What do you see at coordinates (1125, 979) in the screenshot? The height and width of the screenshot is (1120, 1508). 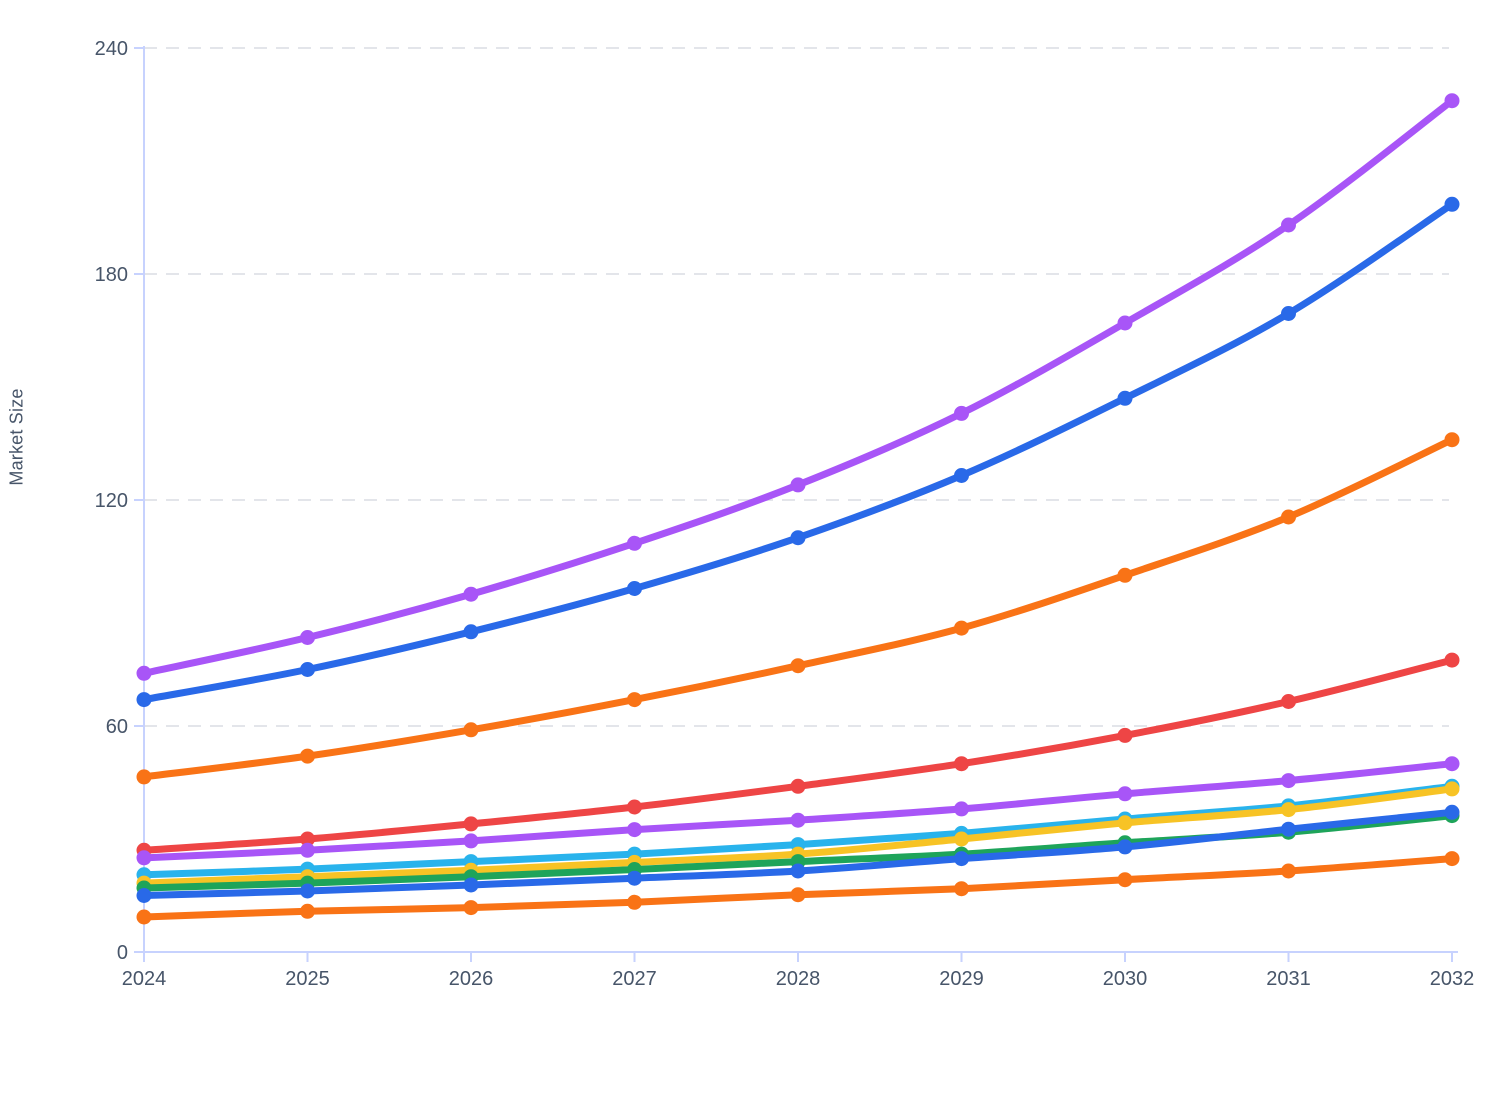 I see `x-tick-label: 2030` at bounding box center [1125, 979].